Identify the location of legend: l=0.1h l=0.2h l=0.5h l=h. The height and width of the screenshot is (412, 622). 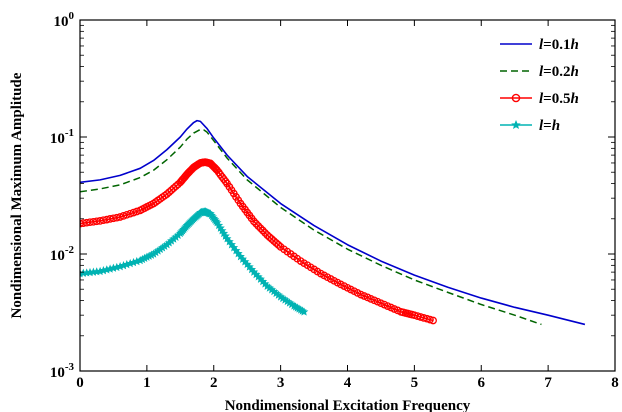
(539, 85).